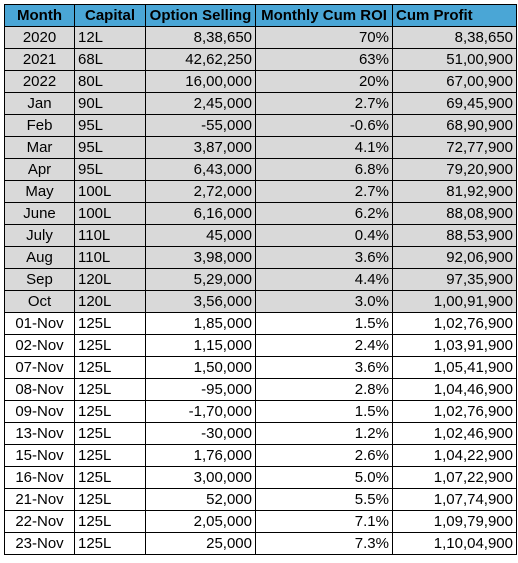 This screenshot has width=518, height=563. Describe the element at coordinates (110, 15) in the screenshot. I see `header-cell: Capital` at that location.